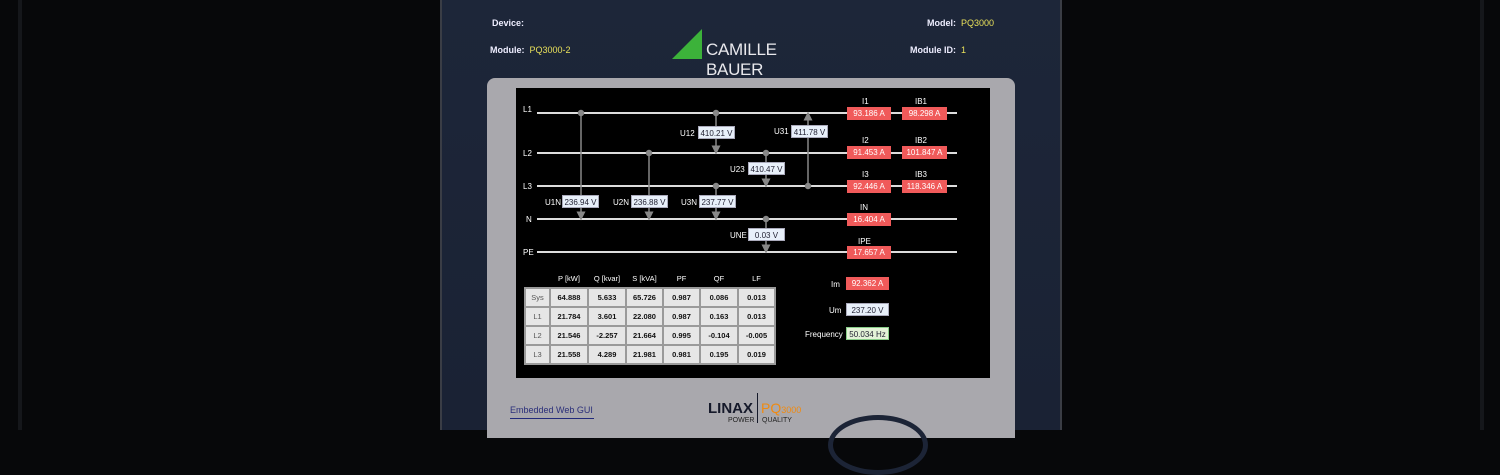  Describe the element at coordinates (527, 153) in the screenshot. I see `line-label-l2: L2` at that location.